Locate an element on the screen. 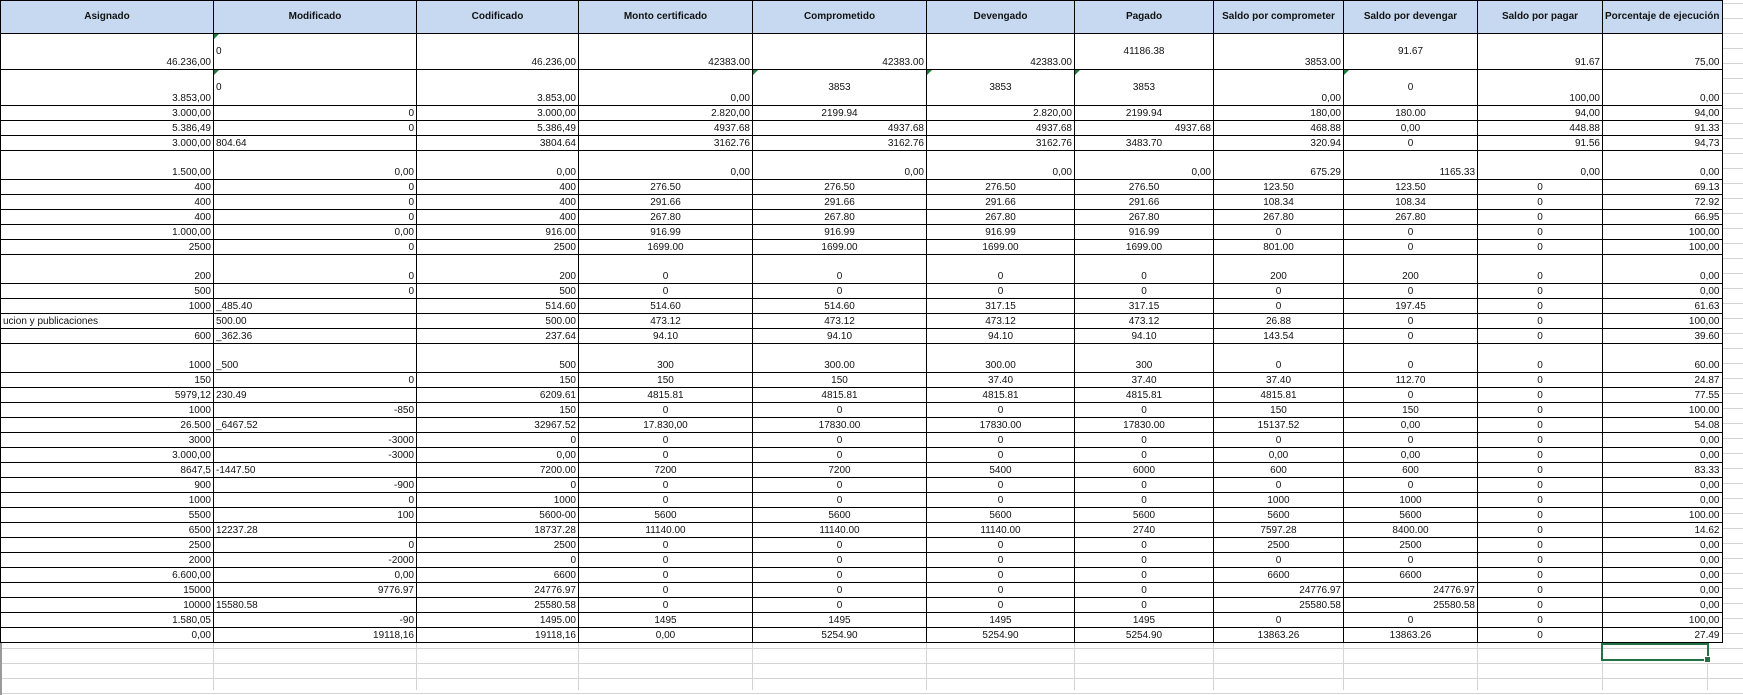 This screenshot has height=695, width=1743. cell-asignado: 150 is located at coordinates (107, 380).